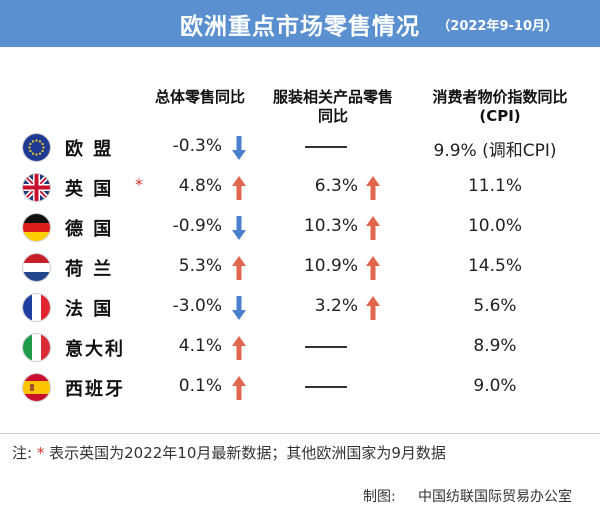 Image resolution: width=600 pixels, height=520 pixels. Describe the element at coordinates (95, 349) in the screenshot. I see `country-name: 意大利` at that location.